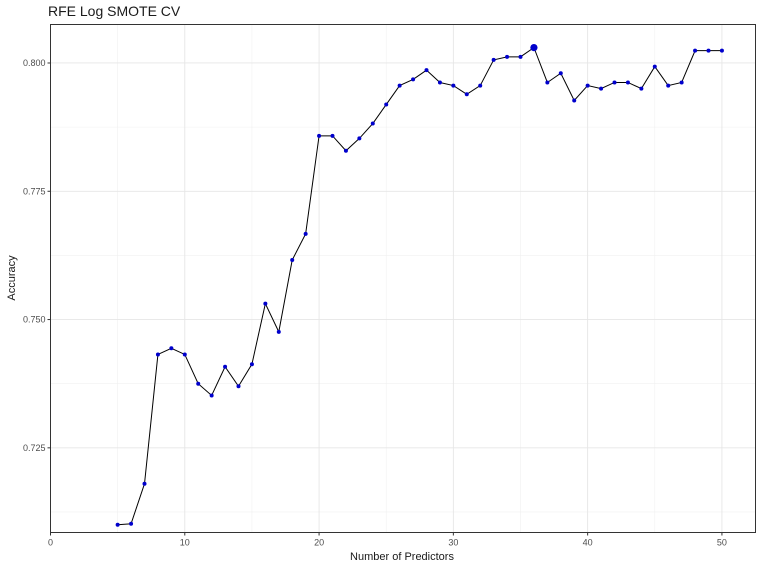  I want to click on x-tick-label: 20, so click(319, 543).